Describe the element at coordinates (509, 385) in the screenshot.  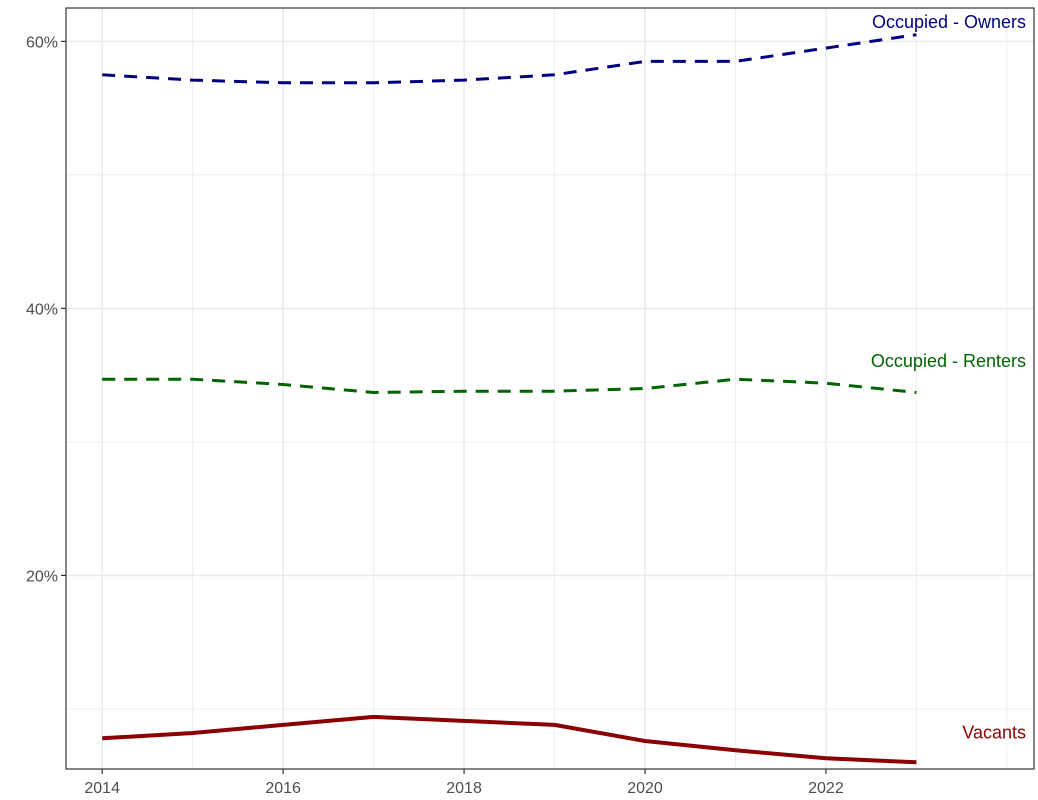
I see `series-line-occupied-renters` at that location.